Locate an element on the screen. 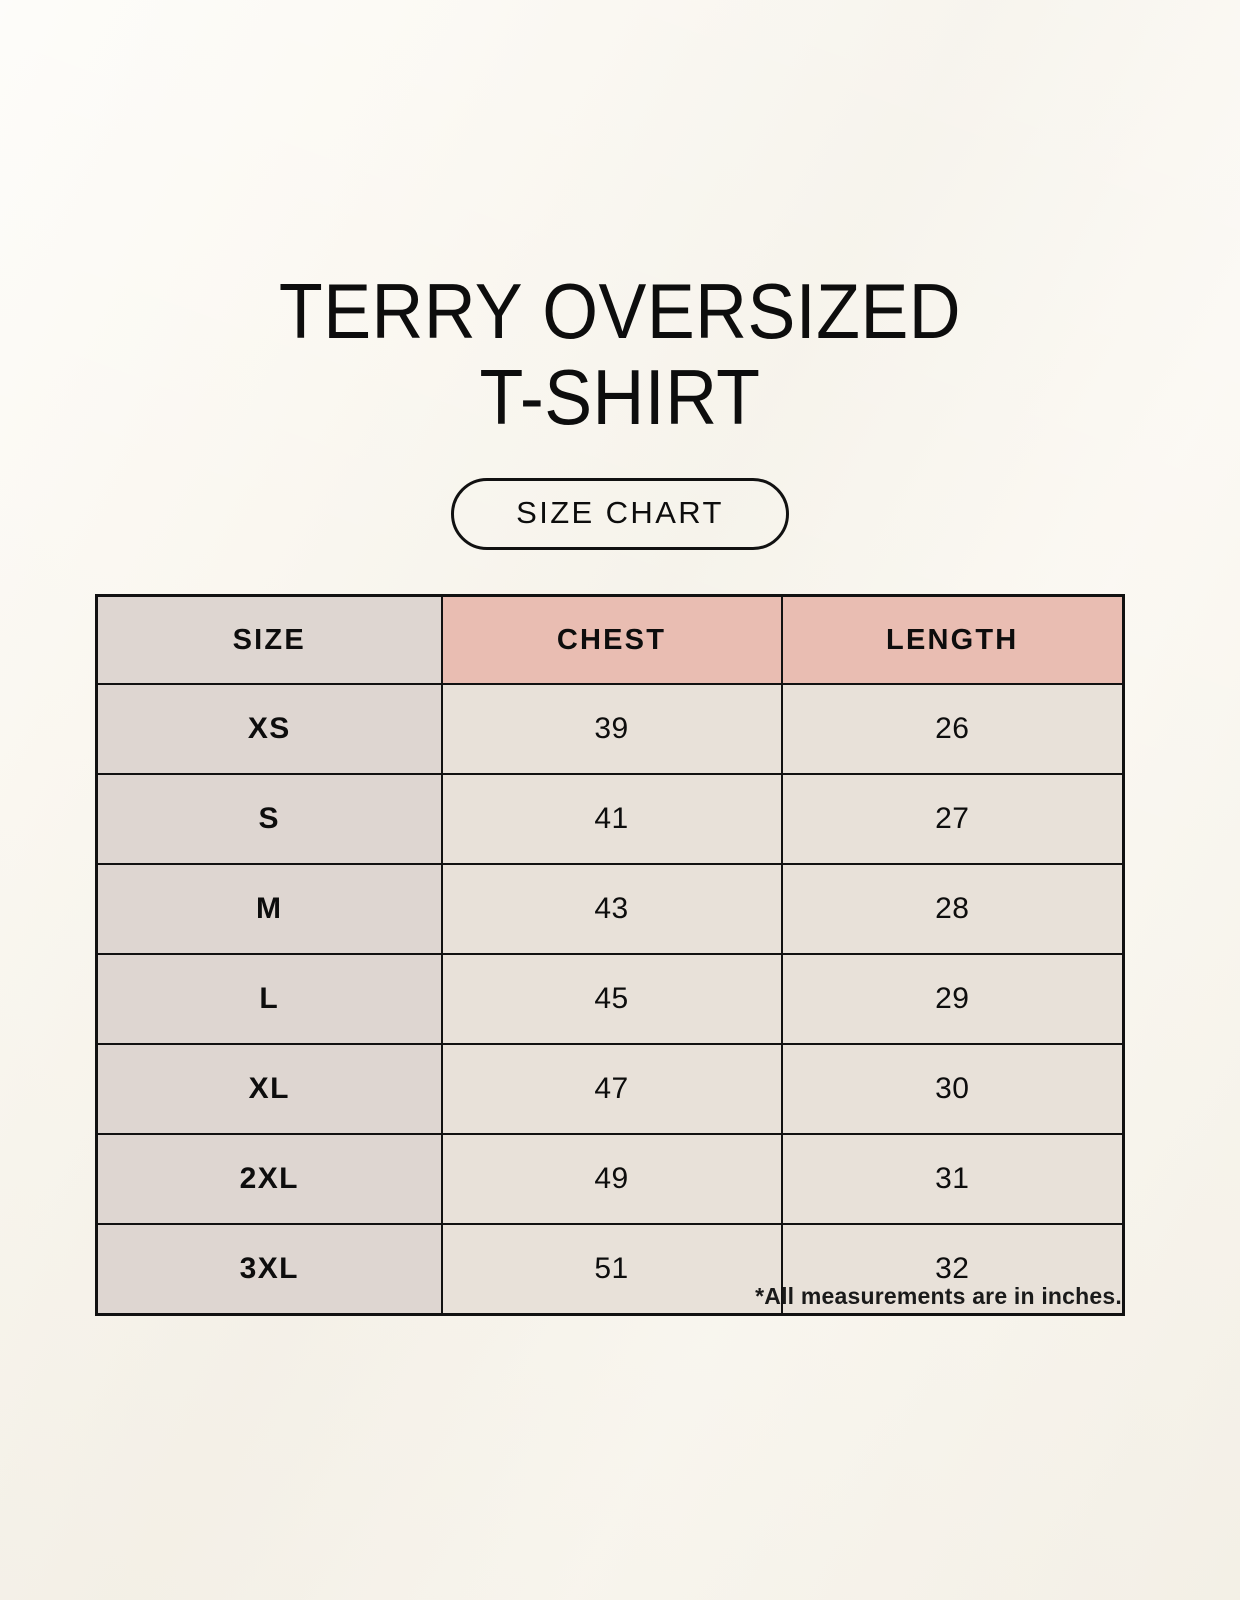 This screenshot has width=1240, height=1600. table-header-row: SIZE CHEST LENGTH is located at coordinates (610, 639).